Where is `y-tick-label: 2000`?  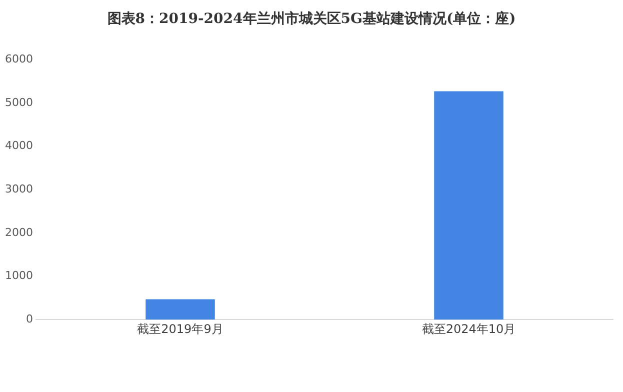
y-tick-label: 2000 is located at coordinates (18, 232).